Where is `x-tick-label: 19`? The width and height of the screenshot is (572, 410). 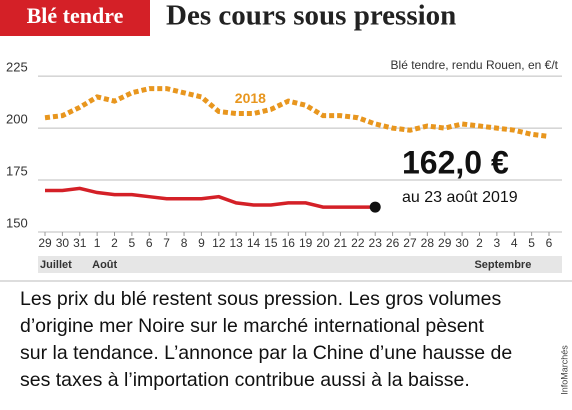 x-tick-label: 19 is located at coordinates (306, 243).